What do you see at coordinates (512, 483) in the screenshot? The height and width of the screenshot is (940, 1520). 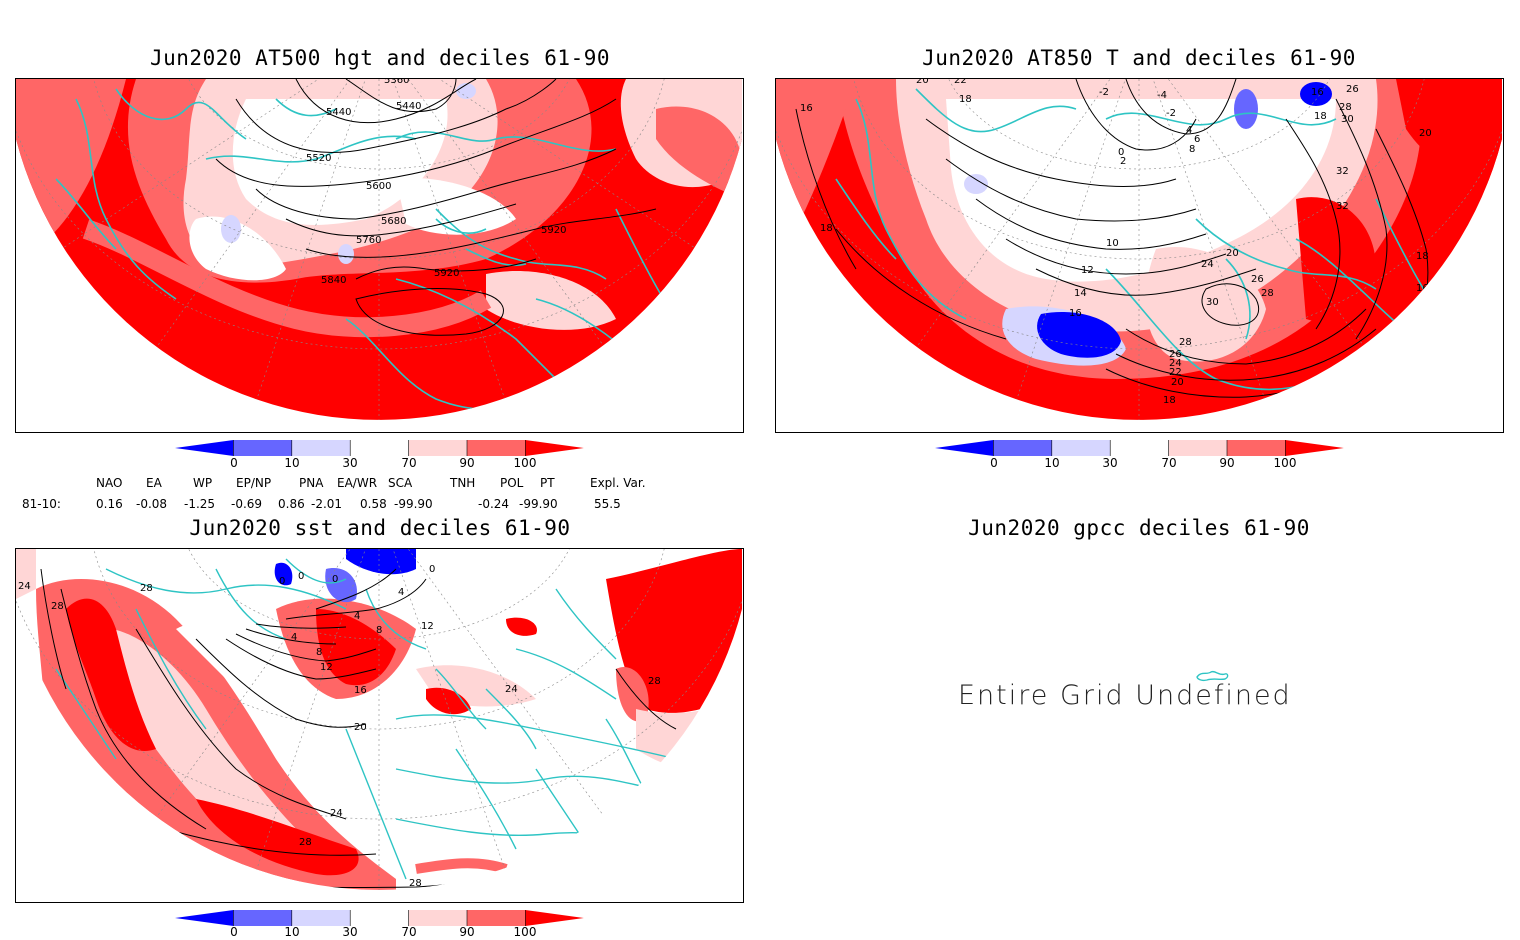 I see `index-header: POL` at bounding box center [512, 483].